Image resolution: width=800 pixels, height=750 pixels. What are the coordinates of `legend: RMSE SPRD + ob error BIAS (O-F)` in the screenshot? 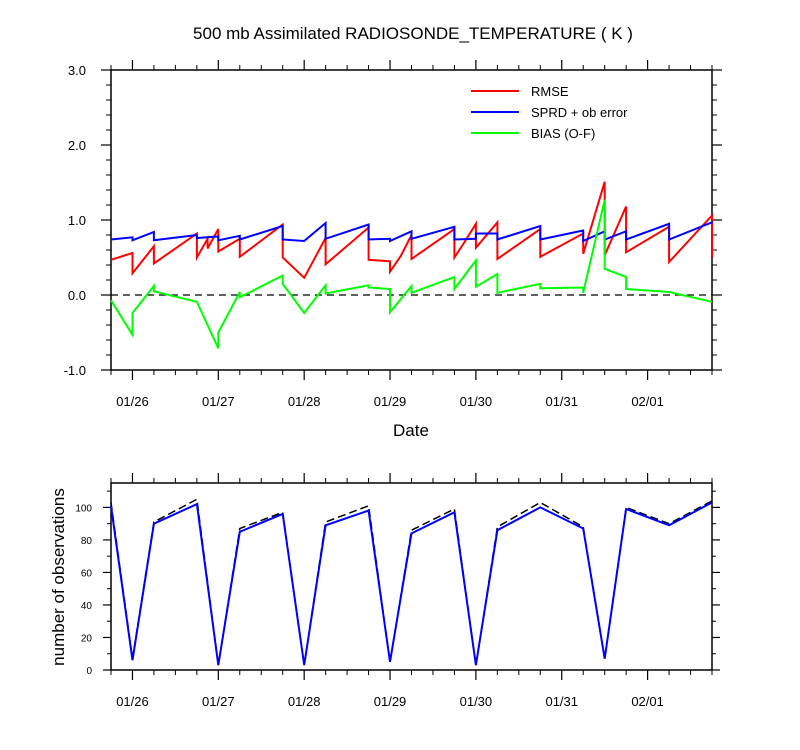 It's located at (549, 112).